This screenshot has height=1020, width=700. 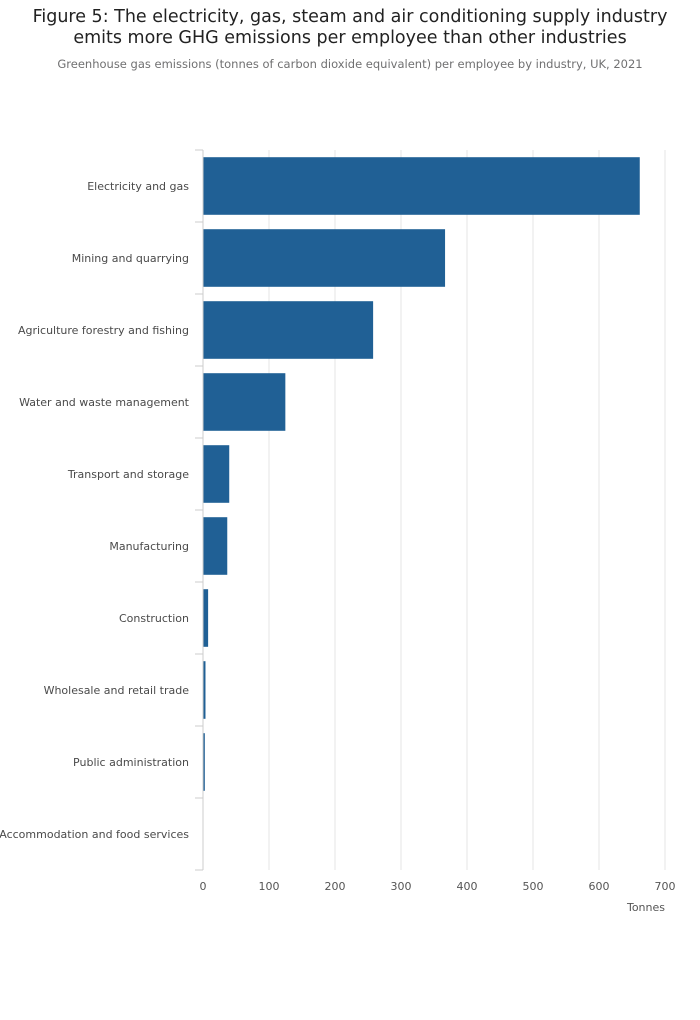 I want to click on category-label: Accommodation and food services, so click(x=94, y=834).